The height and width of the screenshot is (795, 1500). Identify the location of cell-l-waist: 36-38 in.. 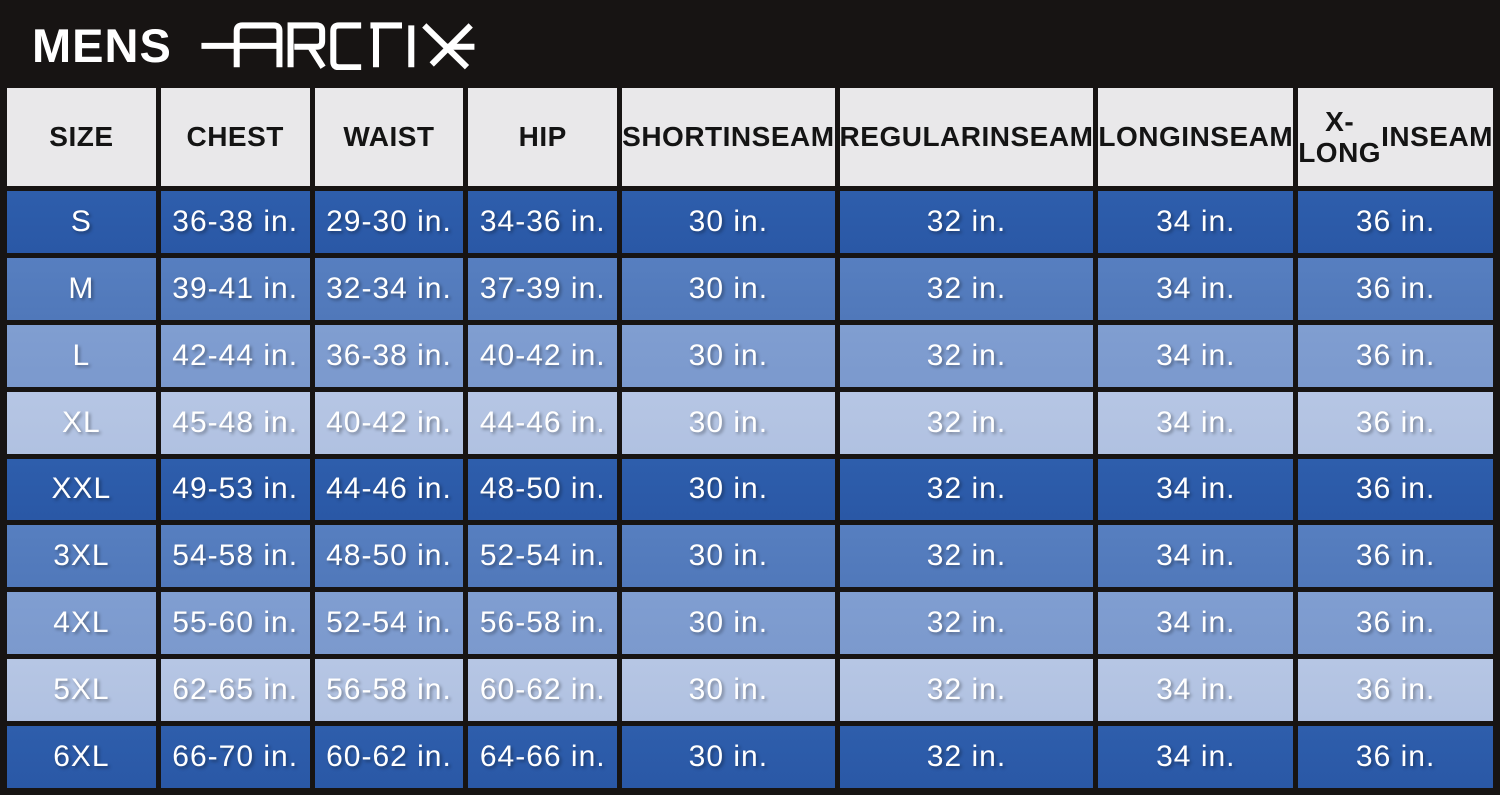
(389, 355).